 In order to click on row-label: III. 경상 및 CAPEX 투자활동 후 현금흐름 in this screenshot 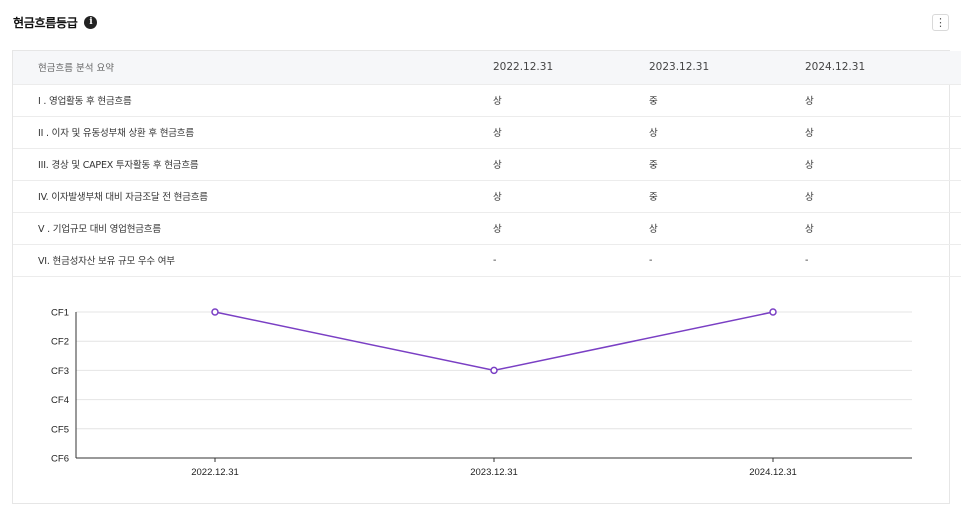, I will do `click(253, 163)`.